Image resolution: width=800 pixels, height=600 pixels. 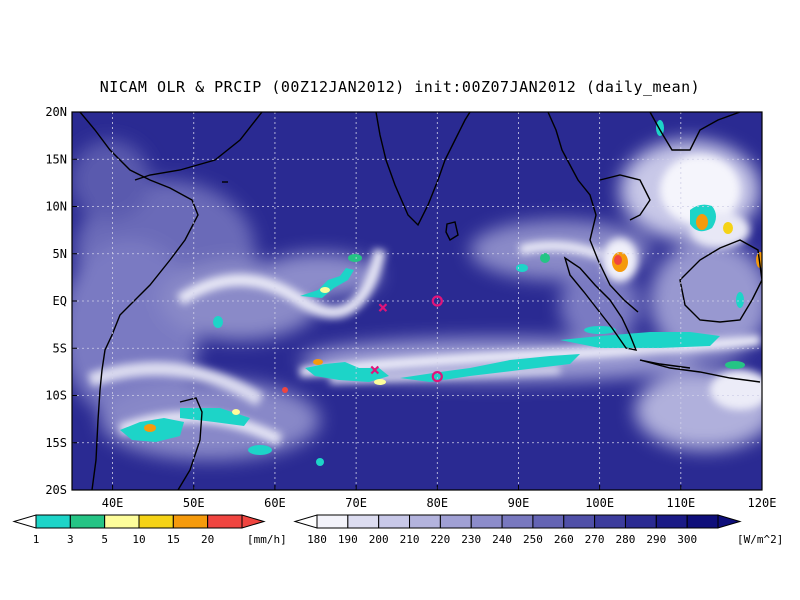 I want to click on lat-tick-label: 5N, so click(x=60, y=254).